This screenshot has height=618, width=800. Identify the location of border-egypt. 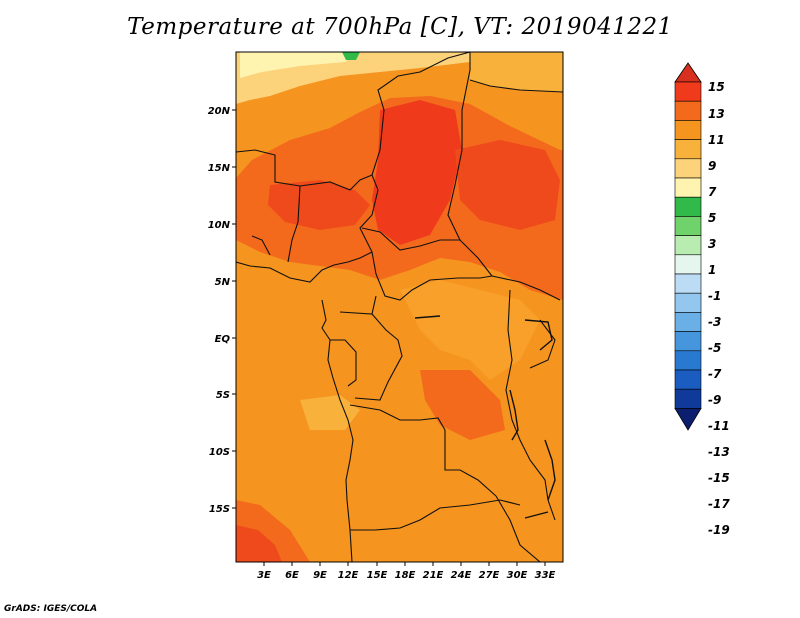
(516, 86).